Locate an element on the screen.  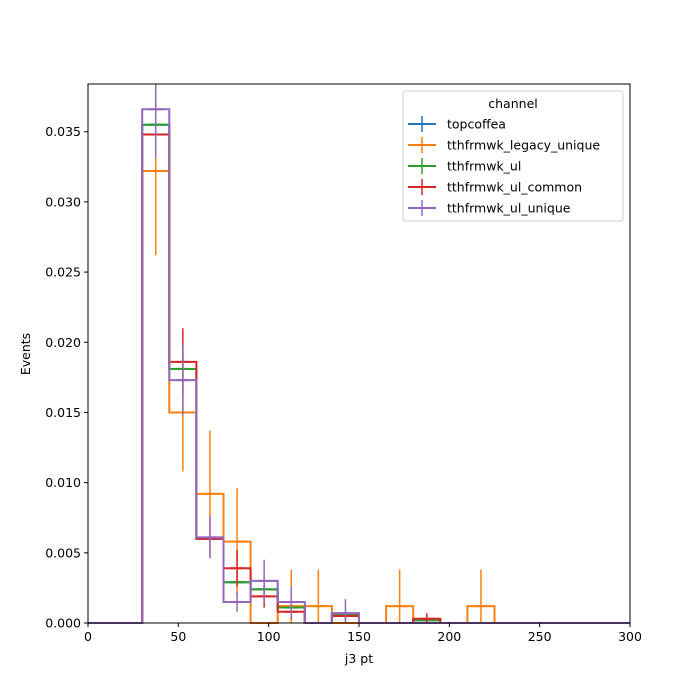
legend-label: tthfrmwk_ul_unique is located at coordinates (509, 208).